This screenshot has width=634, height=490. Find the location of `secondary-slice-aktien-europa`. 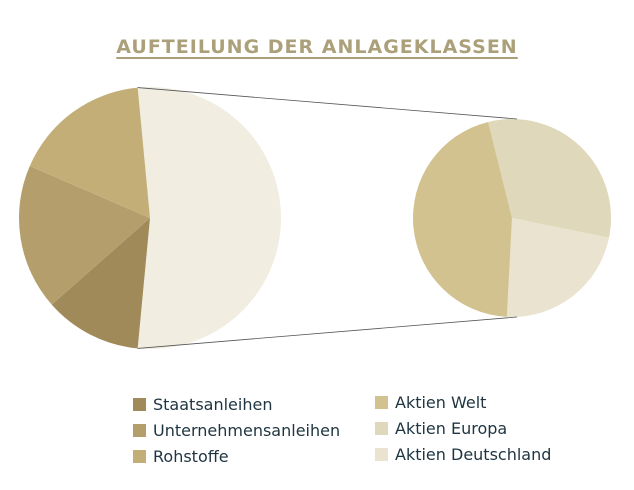

secondary-slice-aktien-europa is located at coordinates (549, 178).